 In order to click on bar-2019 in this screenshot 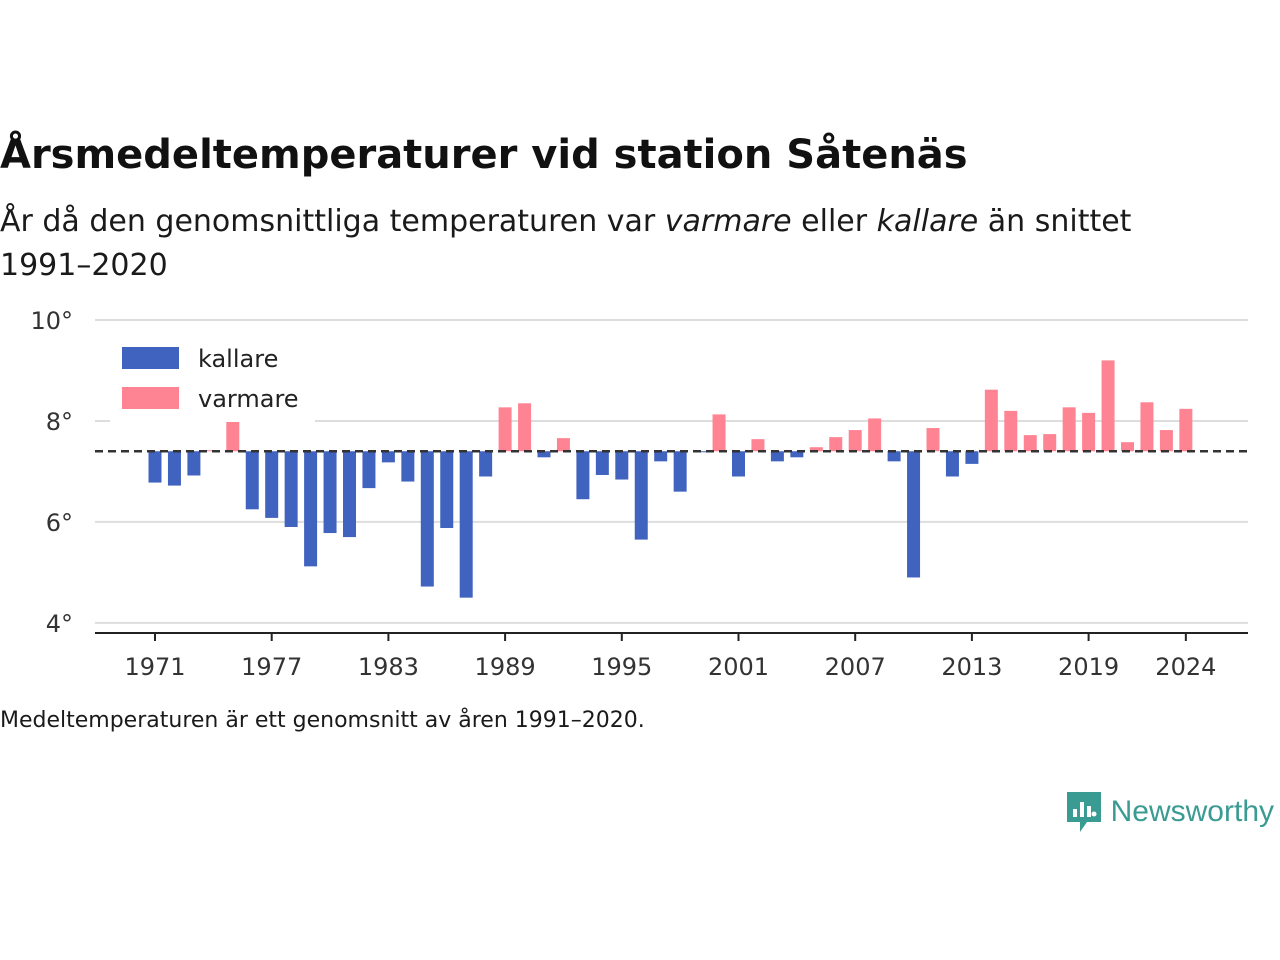, I will do `click(1089, 432)`.